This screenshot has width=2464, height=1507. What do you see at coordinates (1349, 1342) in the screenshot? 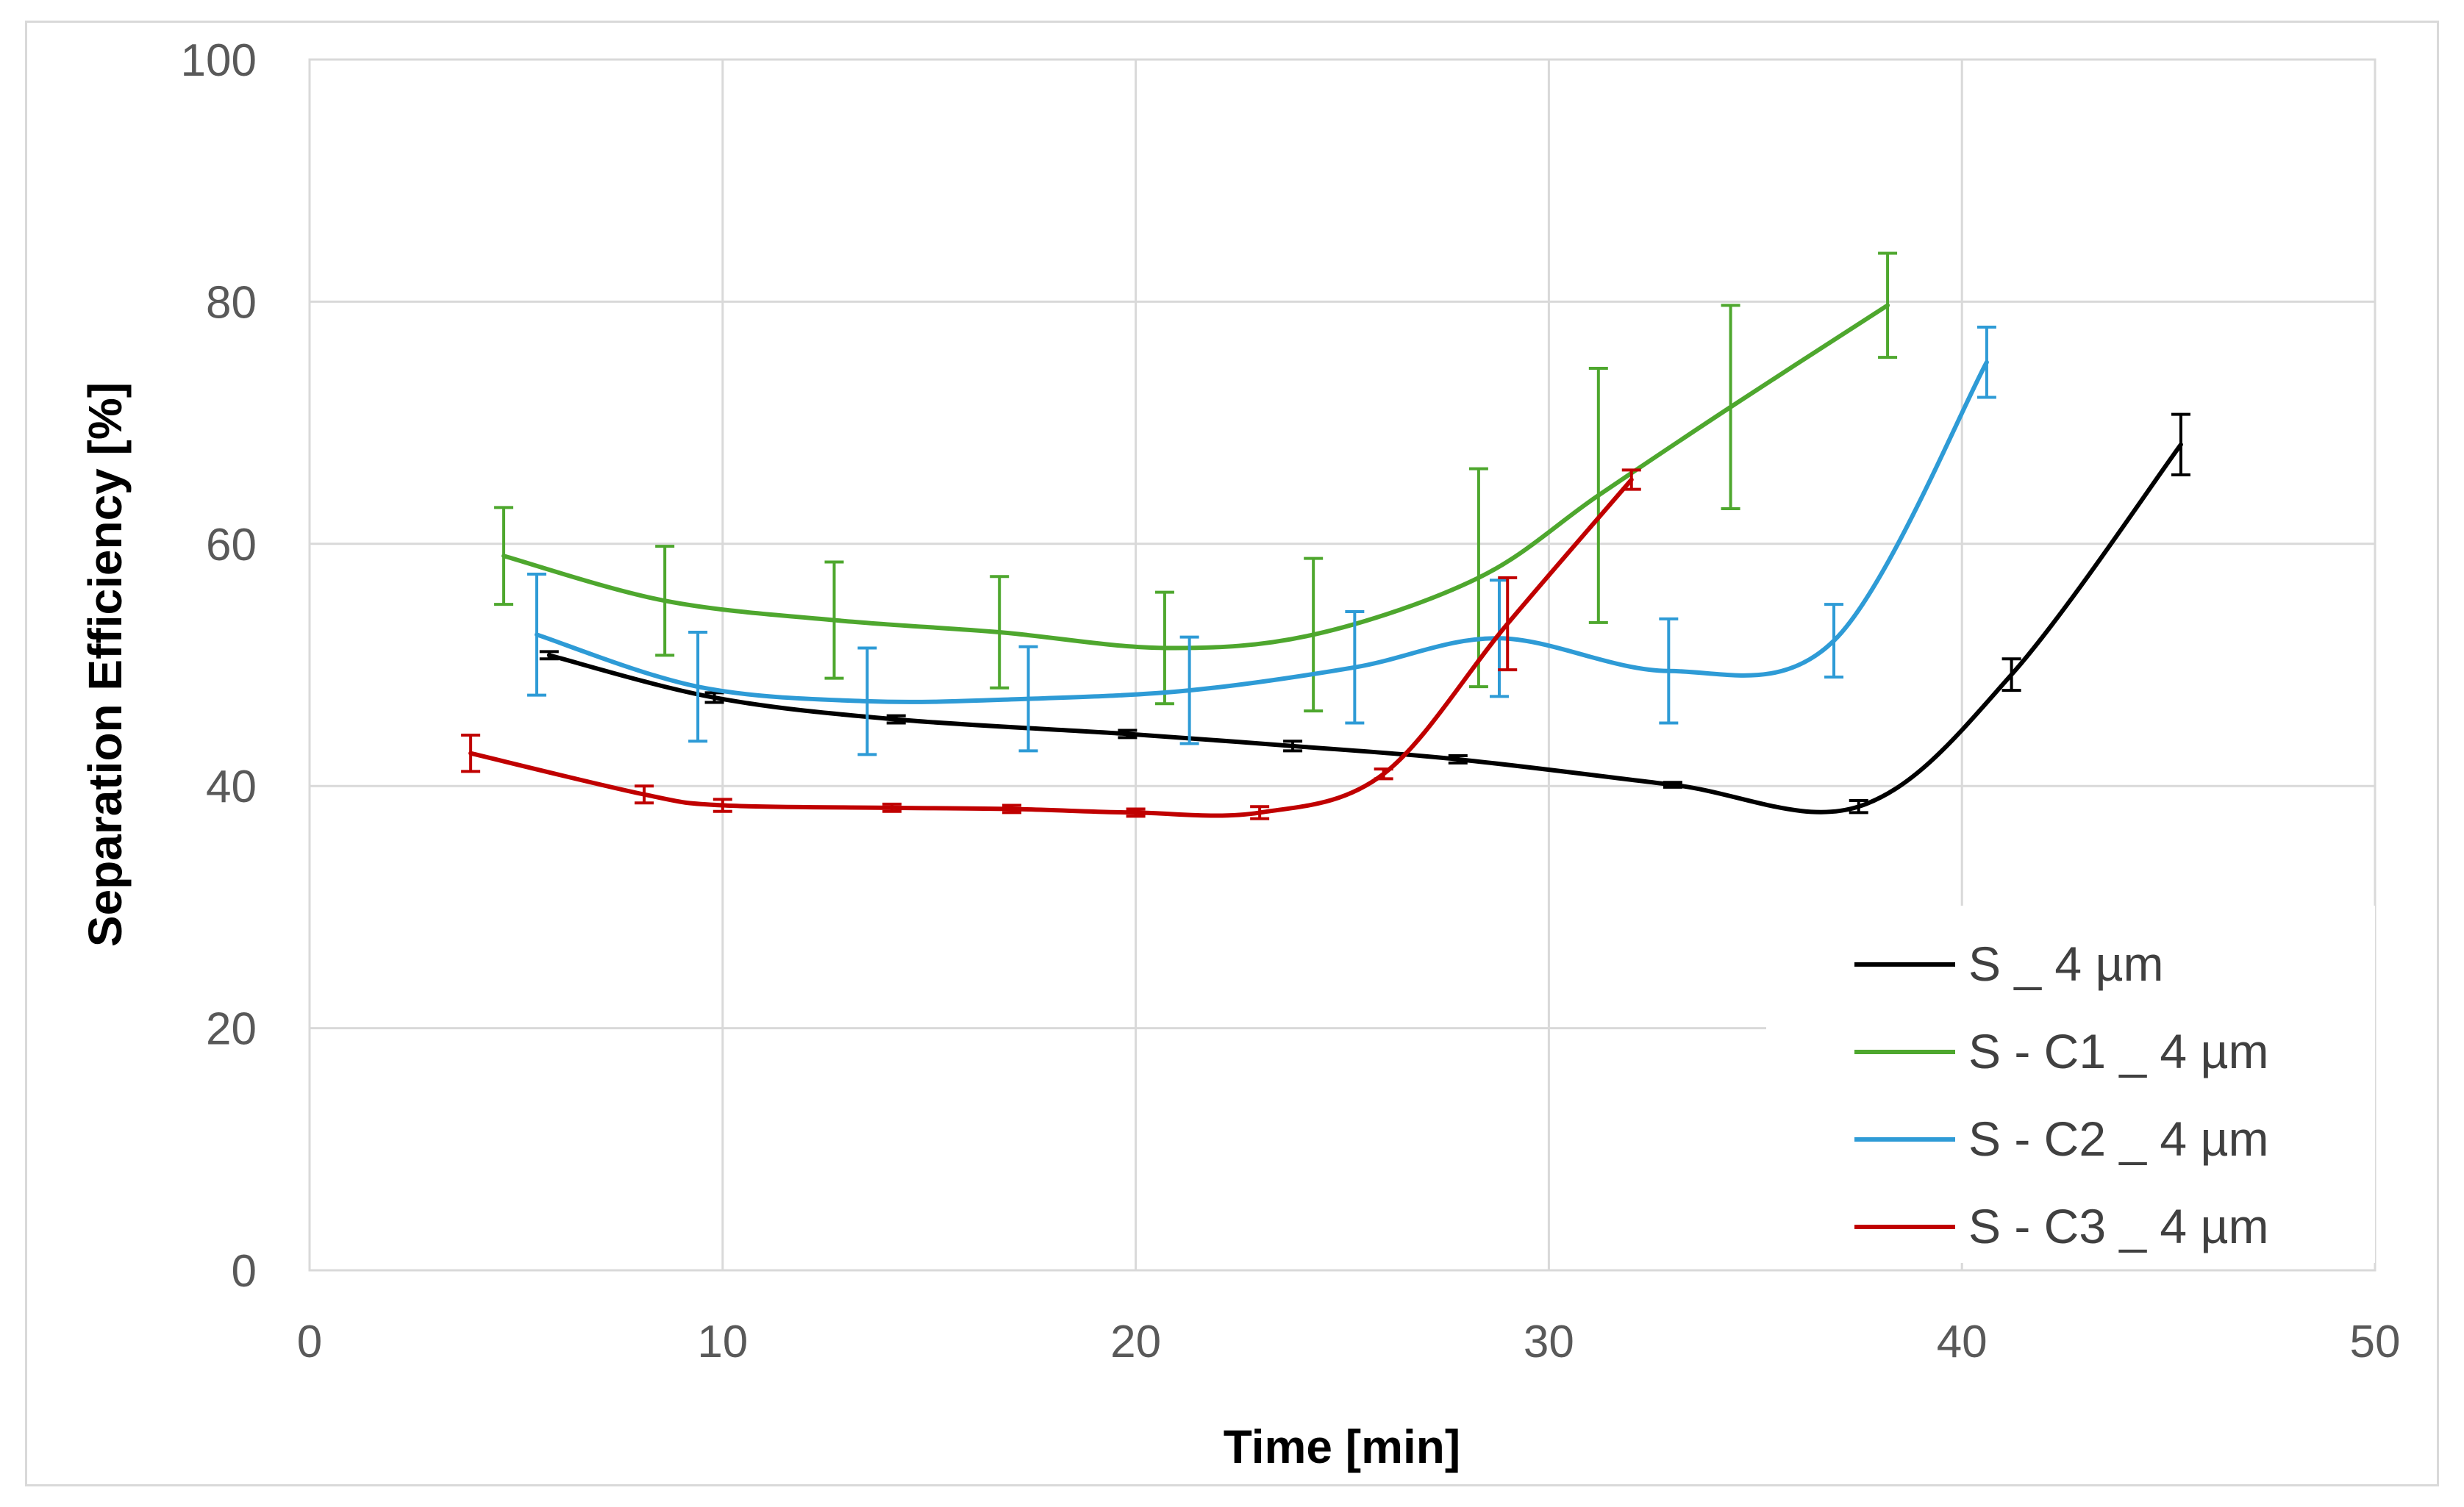
I see `x-axis-ticks: 0 10 20 30 40 50` at bounding box center [1349, 1342].